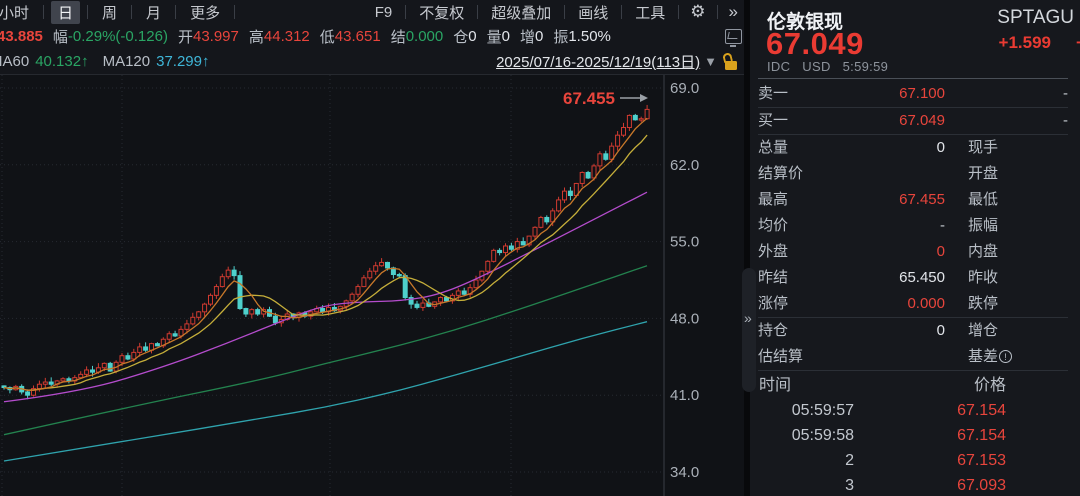 Image resolution: width=1080 pixels, height=496 pixels. I want to click on quote-label: 均价, so click(773, 225).